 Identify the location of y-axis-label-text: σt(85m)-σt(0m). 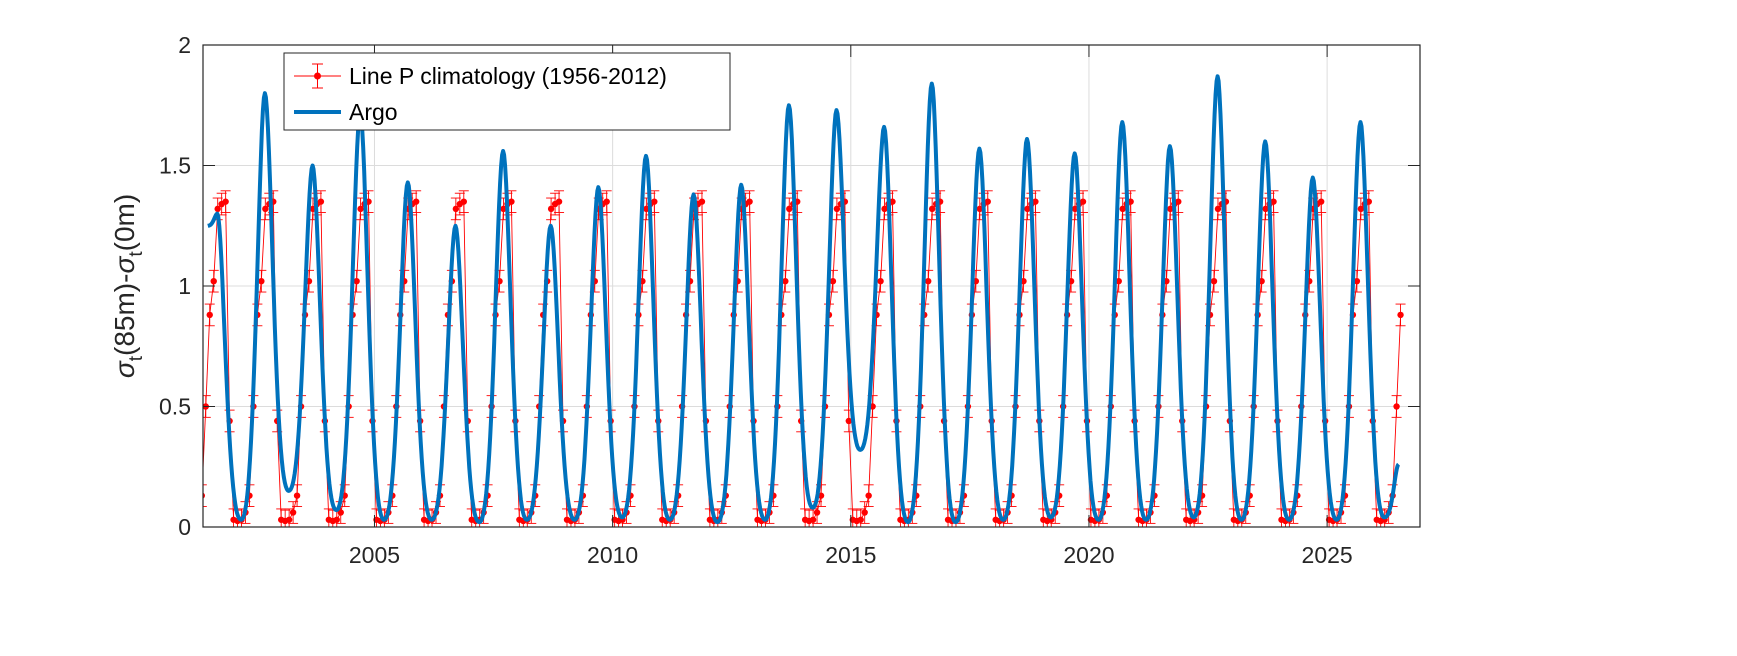
(128, 286).